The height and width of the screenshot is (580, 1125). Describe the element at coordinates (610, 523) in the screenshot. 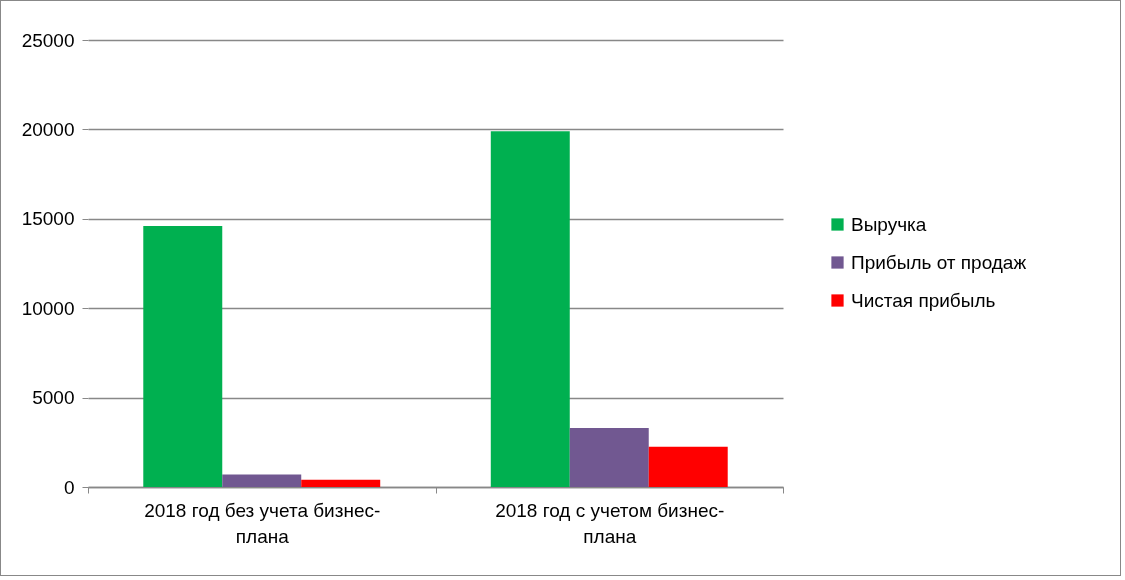

I see `x-tick-label: 2018 год с учетом бизнес-плана` at that location.